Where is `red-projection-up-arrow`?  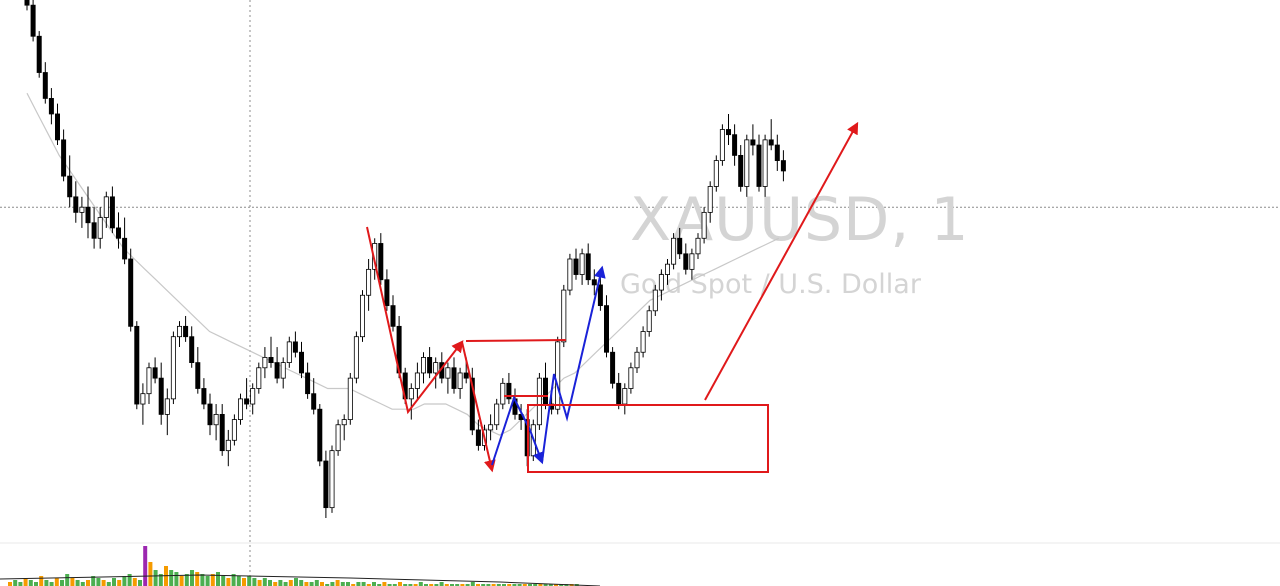
red-projection-up-arrow is located at coordinates (781, 261).